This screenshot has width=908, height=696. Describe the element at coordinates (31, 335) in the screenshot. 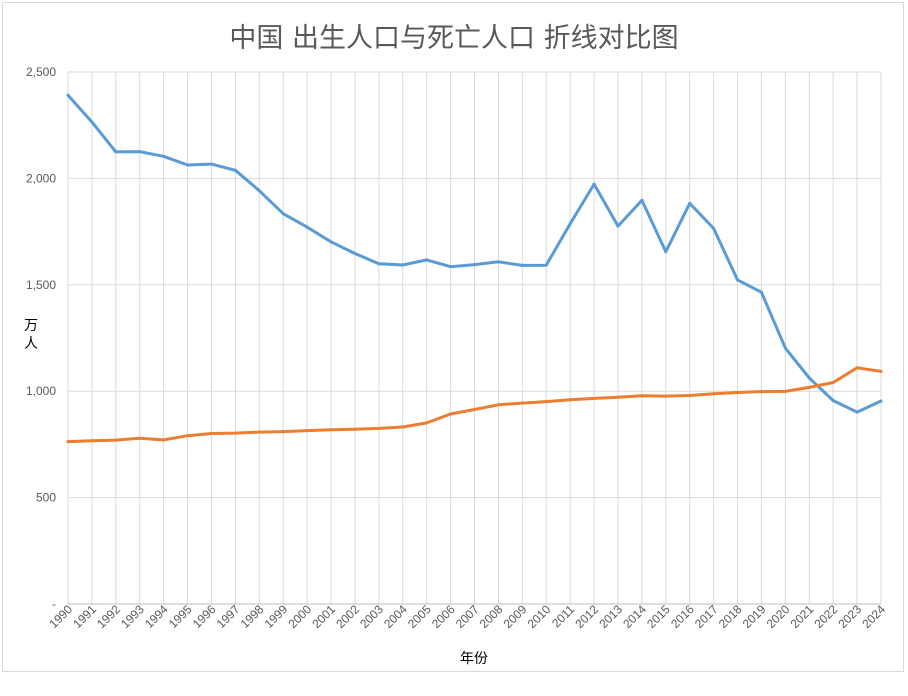

I see `y-axis-title: 万人` at that location.